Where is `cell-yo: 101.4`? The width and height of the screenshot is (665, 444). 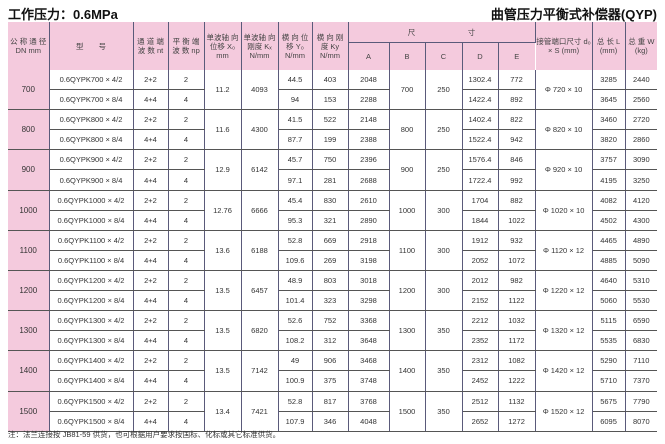
cell-yo: 101.4 is located at coordinates (295, 301).